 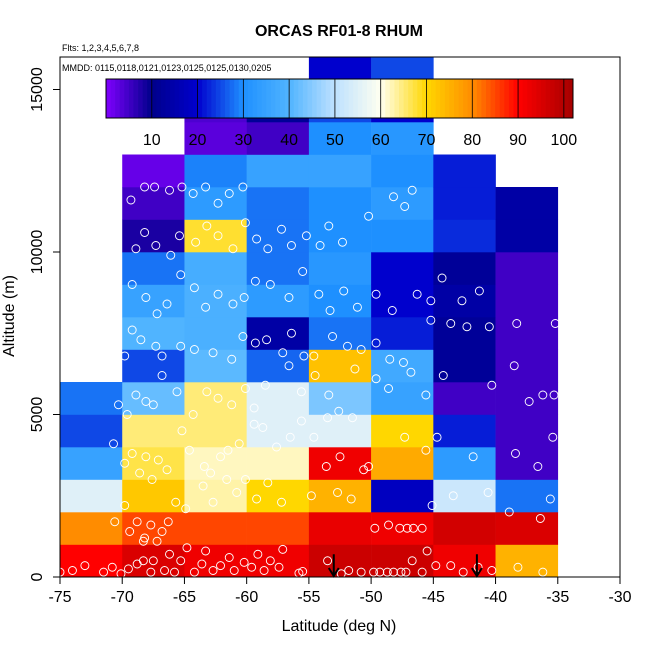 What do you see at coordinates (37, 415) in the screenshot?
I see `y-tick-label: 5000` at bounding box center [37, 415].